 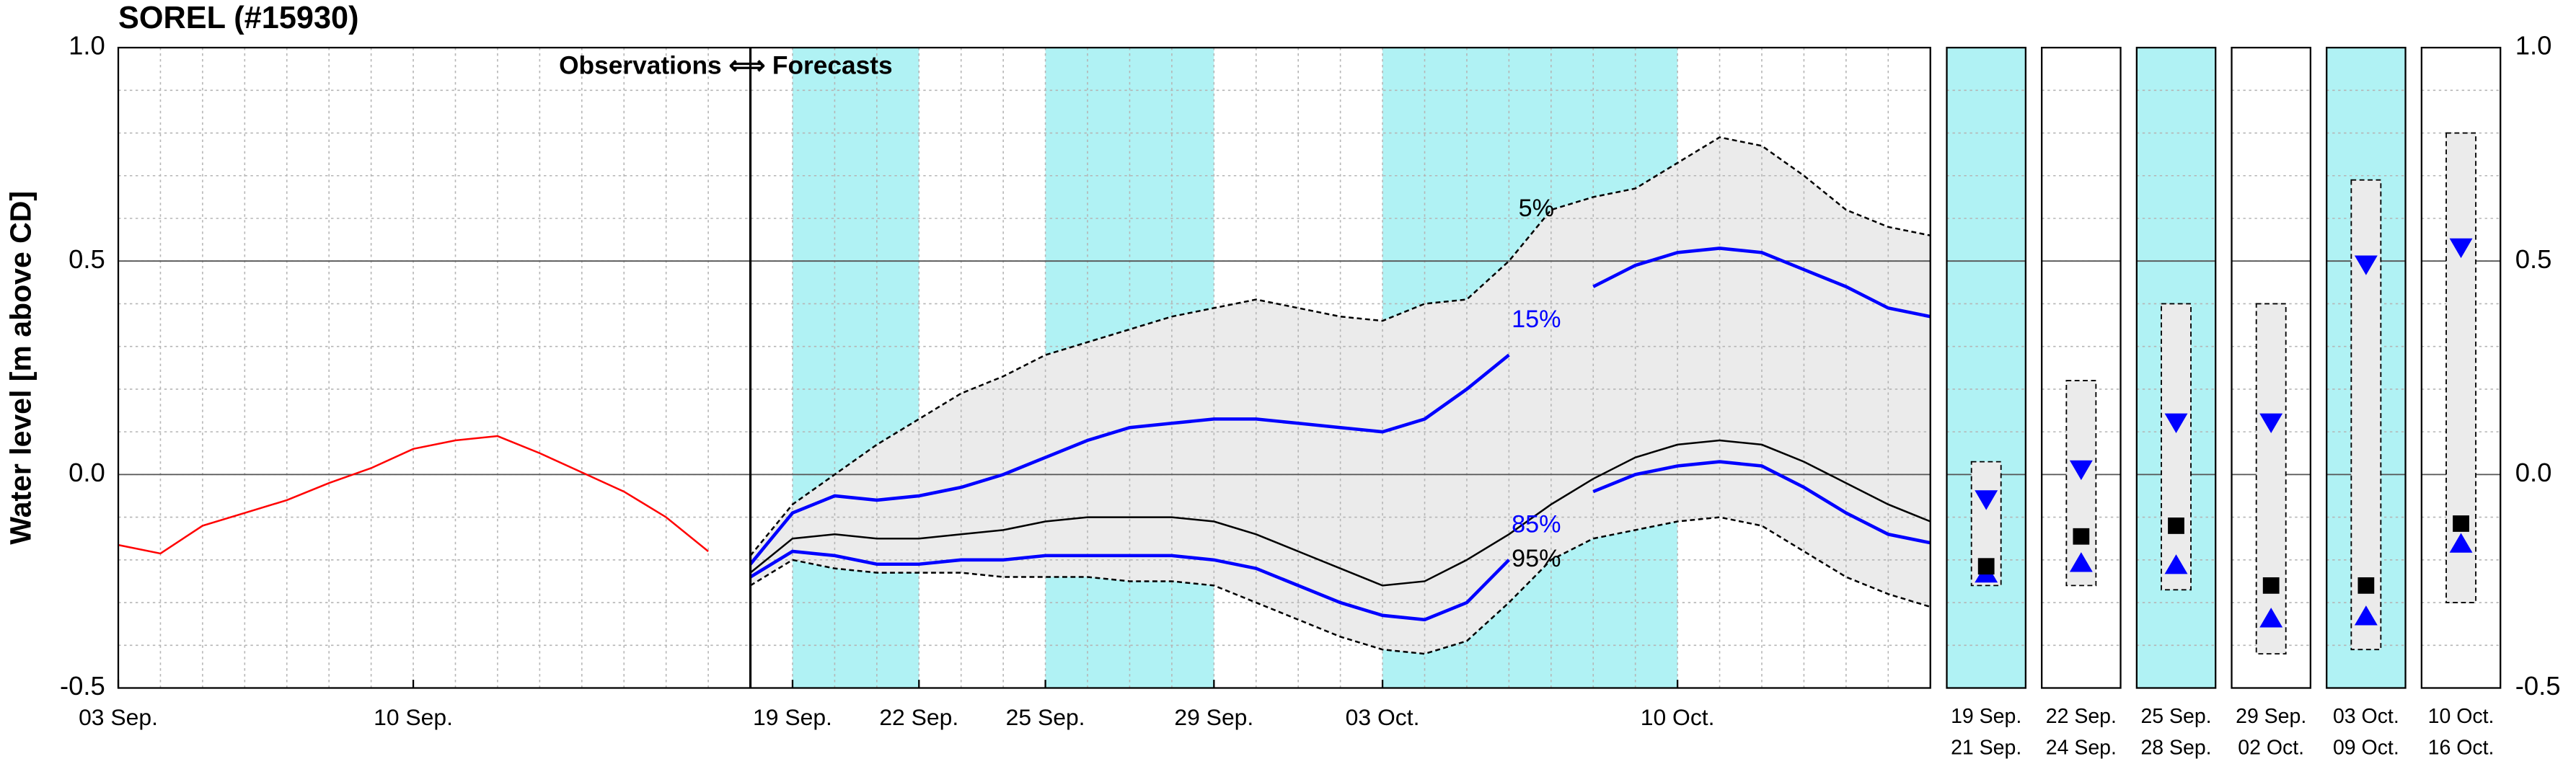 I want to click on panel-label: 19 Sep., so click(x=1986, y=716).